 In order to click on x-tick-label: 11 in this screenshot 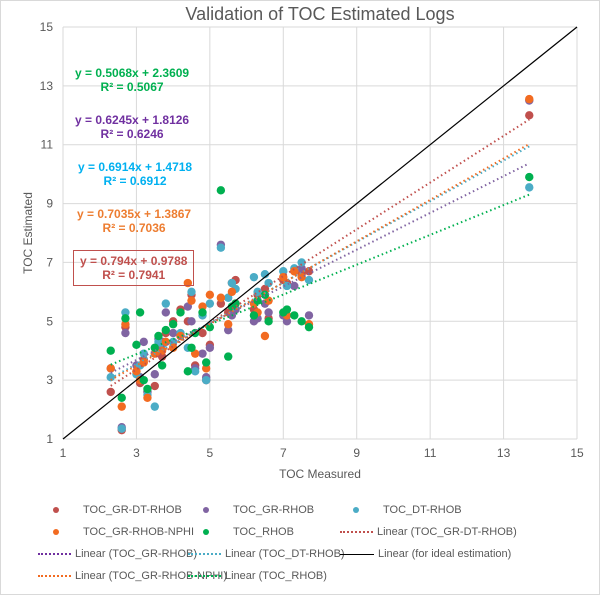, I will do `click(430, 453)`.